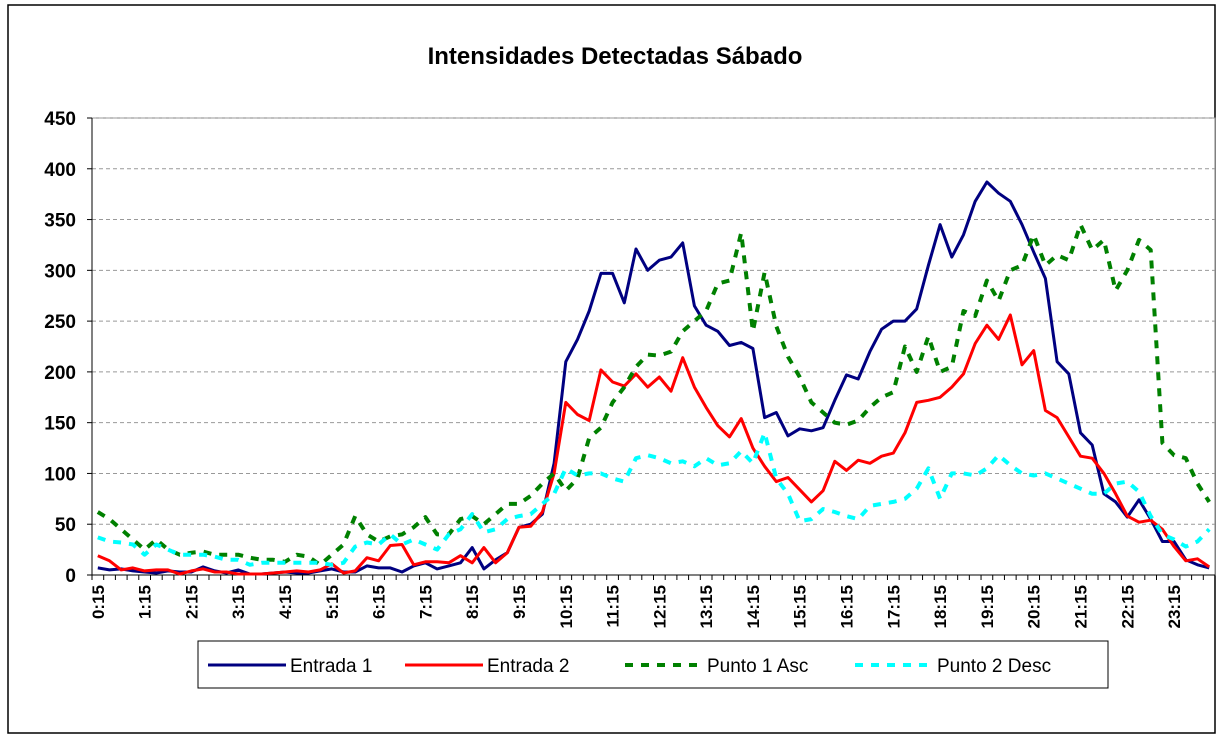  I want to click on y-tick-label: 300, so click(60, 271).